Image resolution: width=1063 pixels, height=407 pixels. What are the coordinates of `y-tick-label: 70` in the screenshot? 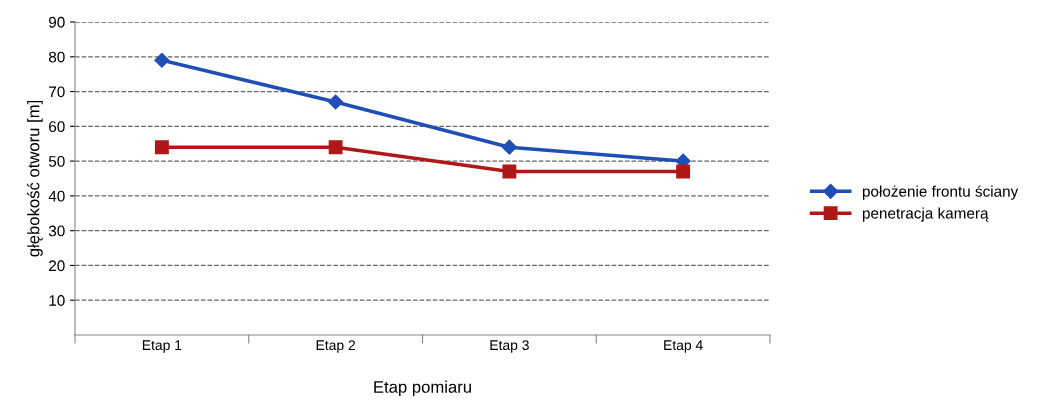 It's located at (57, 92).